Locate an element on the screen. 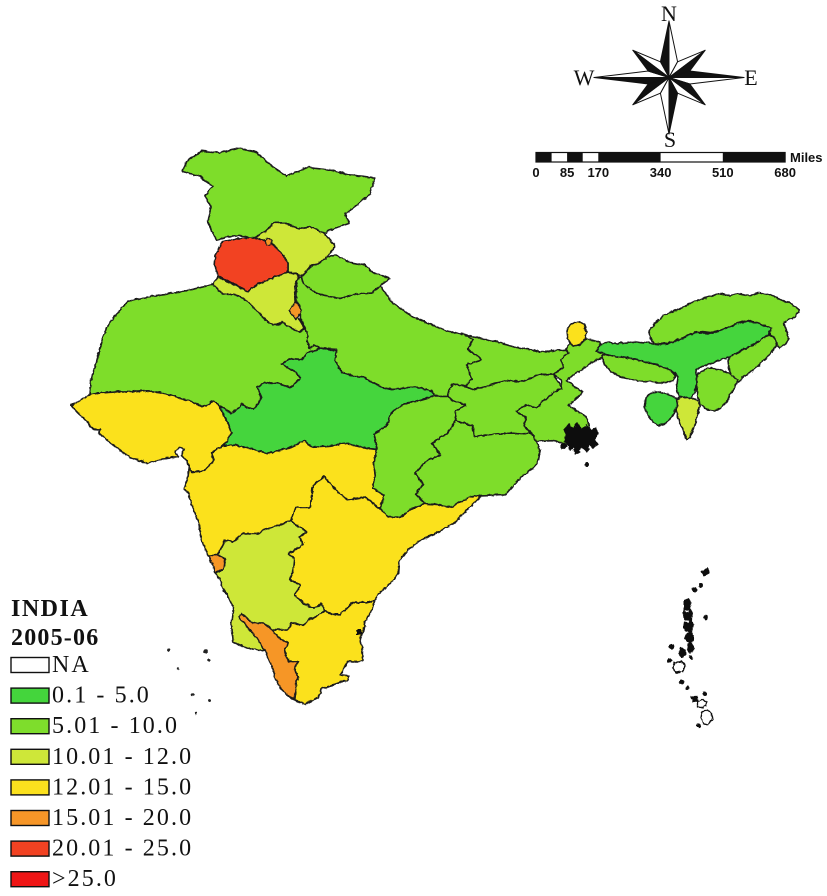 Image resolution: width=827 pixels, height=896 pixels. svg-text: 2005-06 is located at coordinates (55, 638).